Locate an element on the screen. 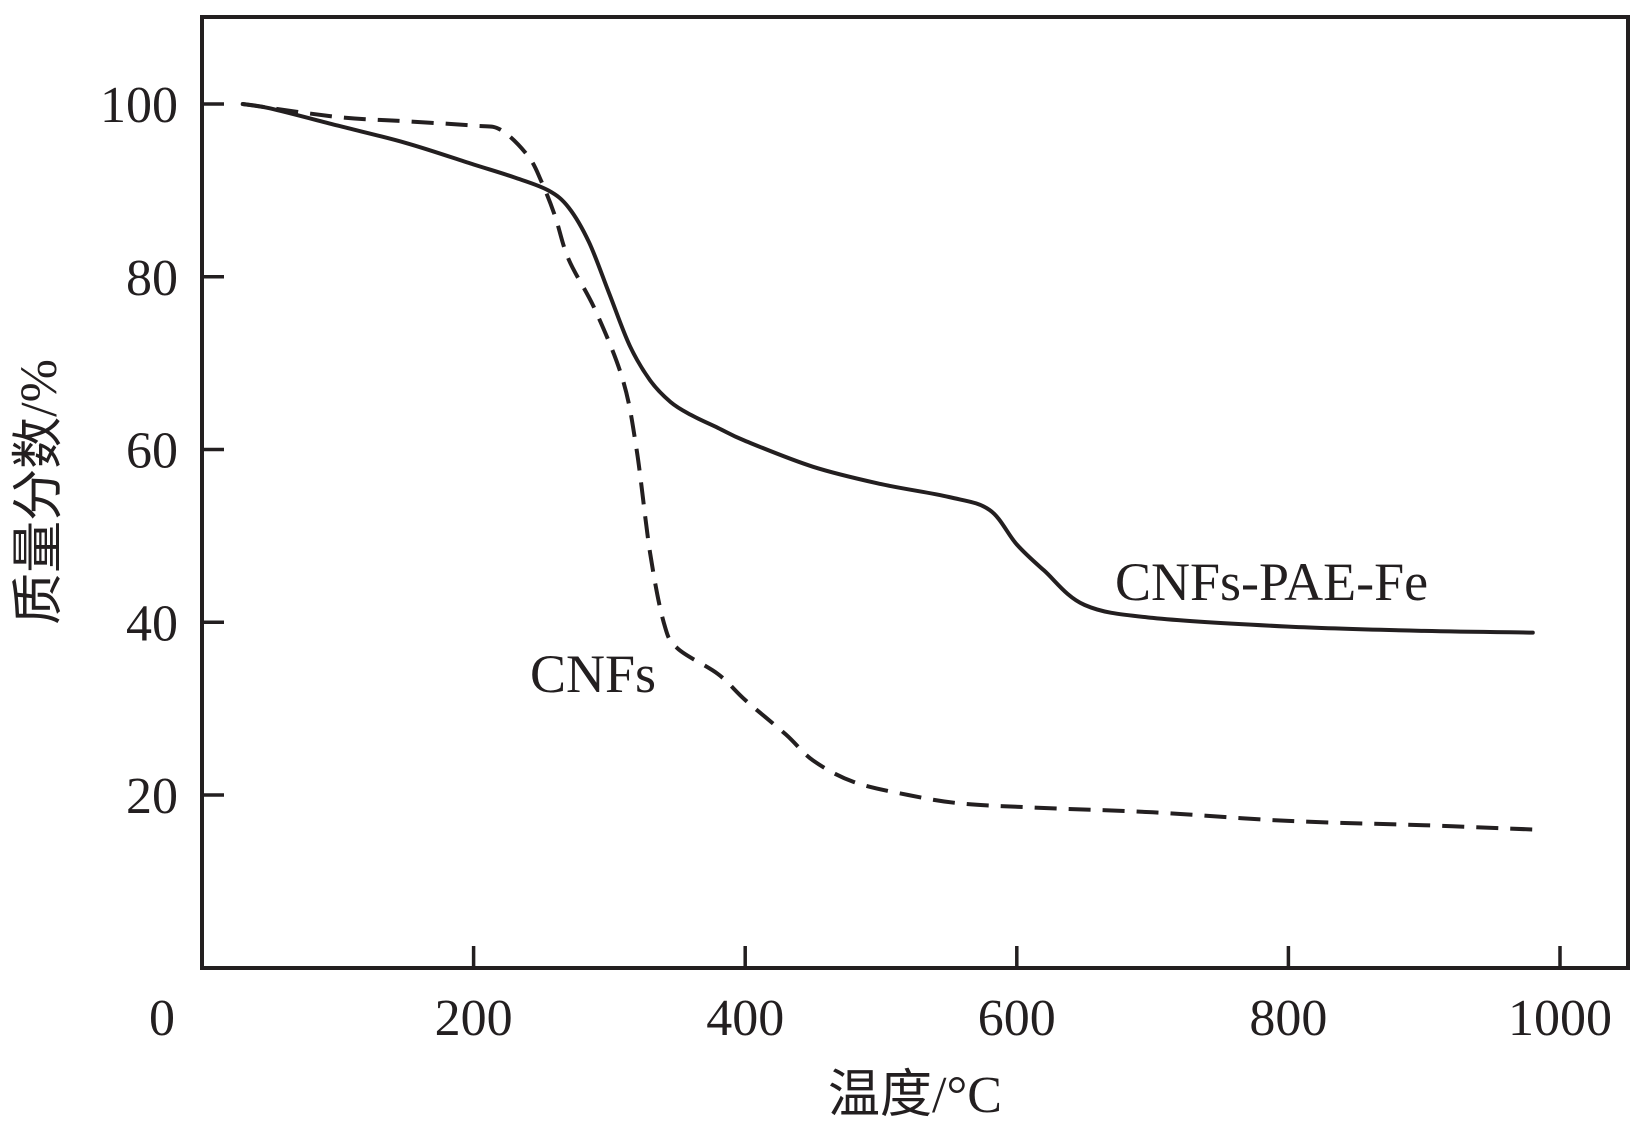  y-tick-labels: 20 40 60 80 100 is located at coordinates (139, 451).